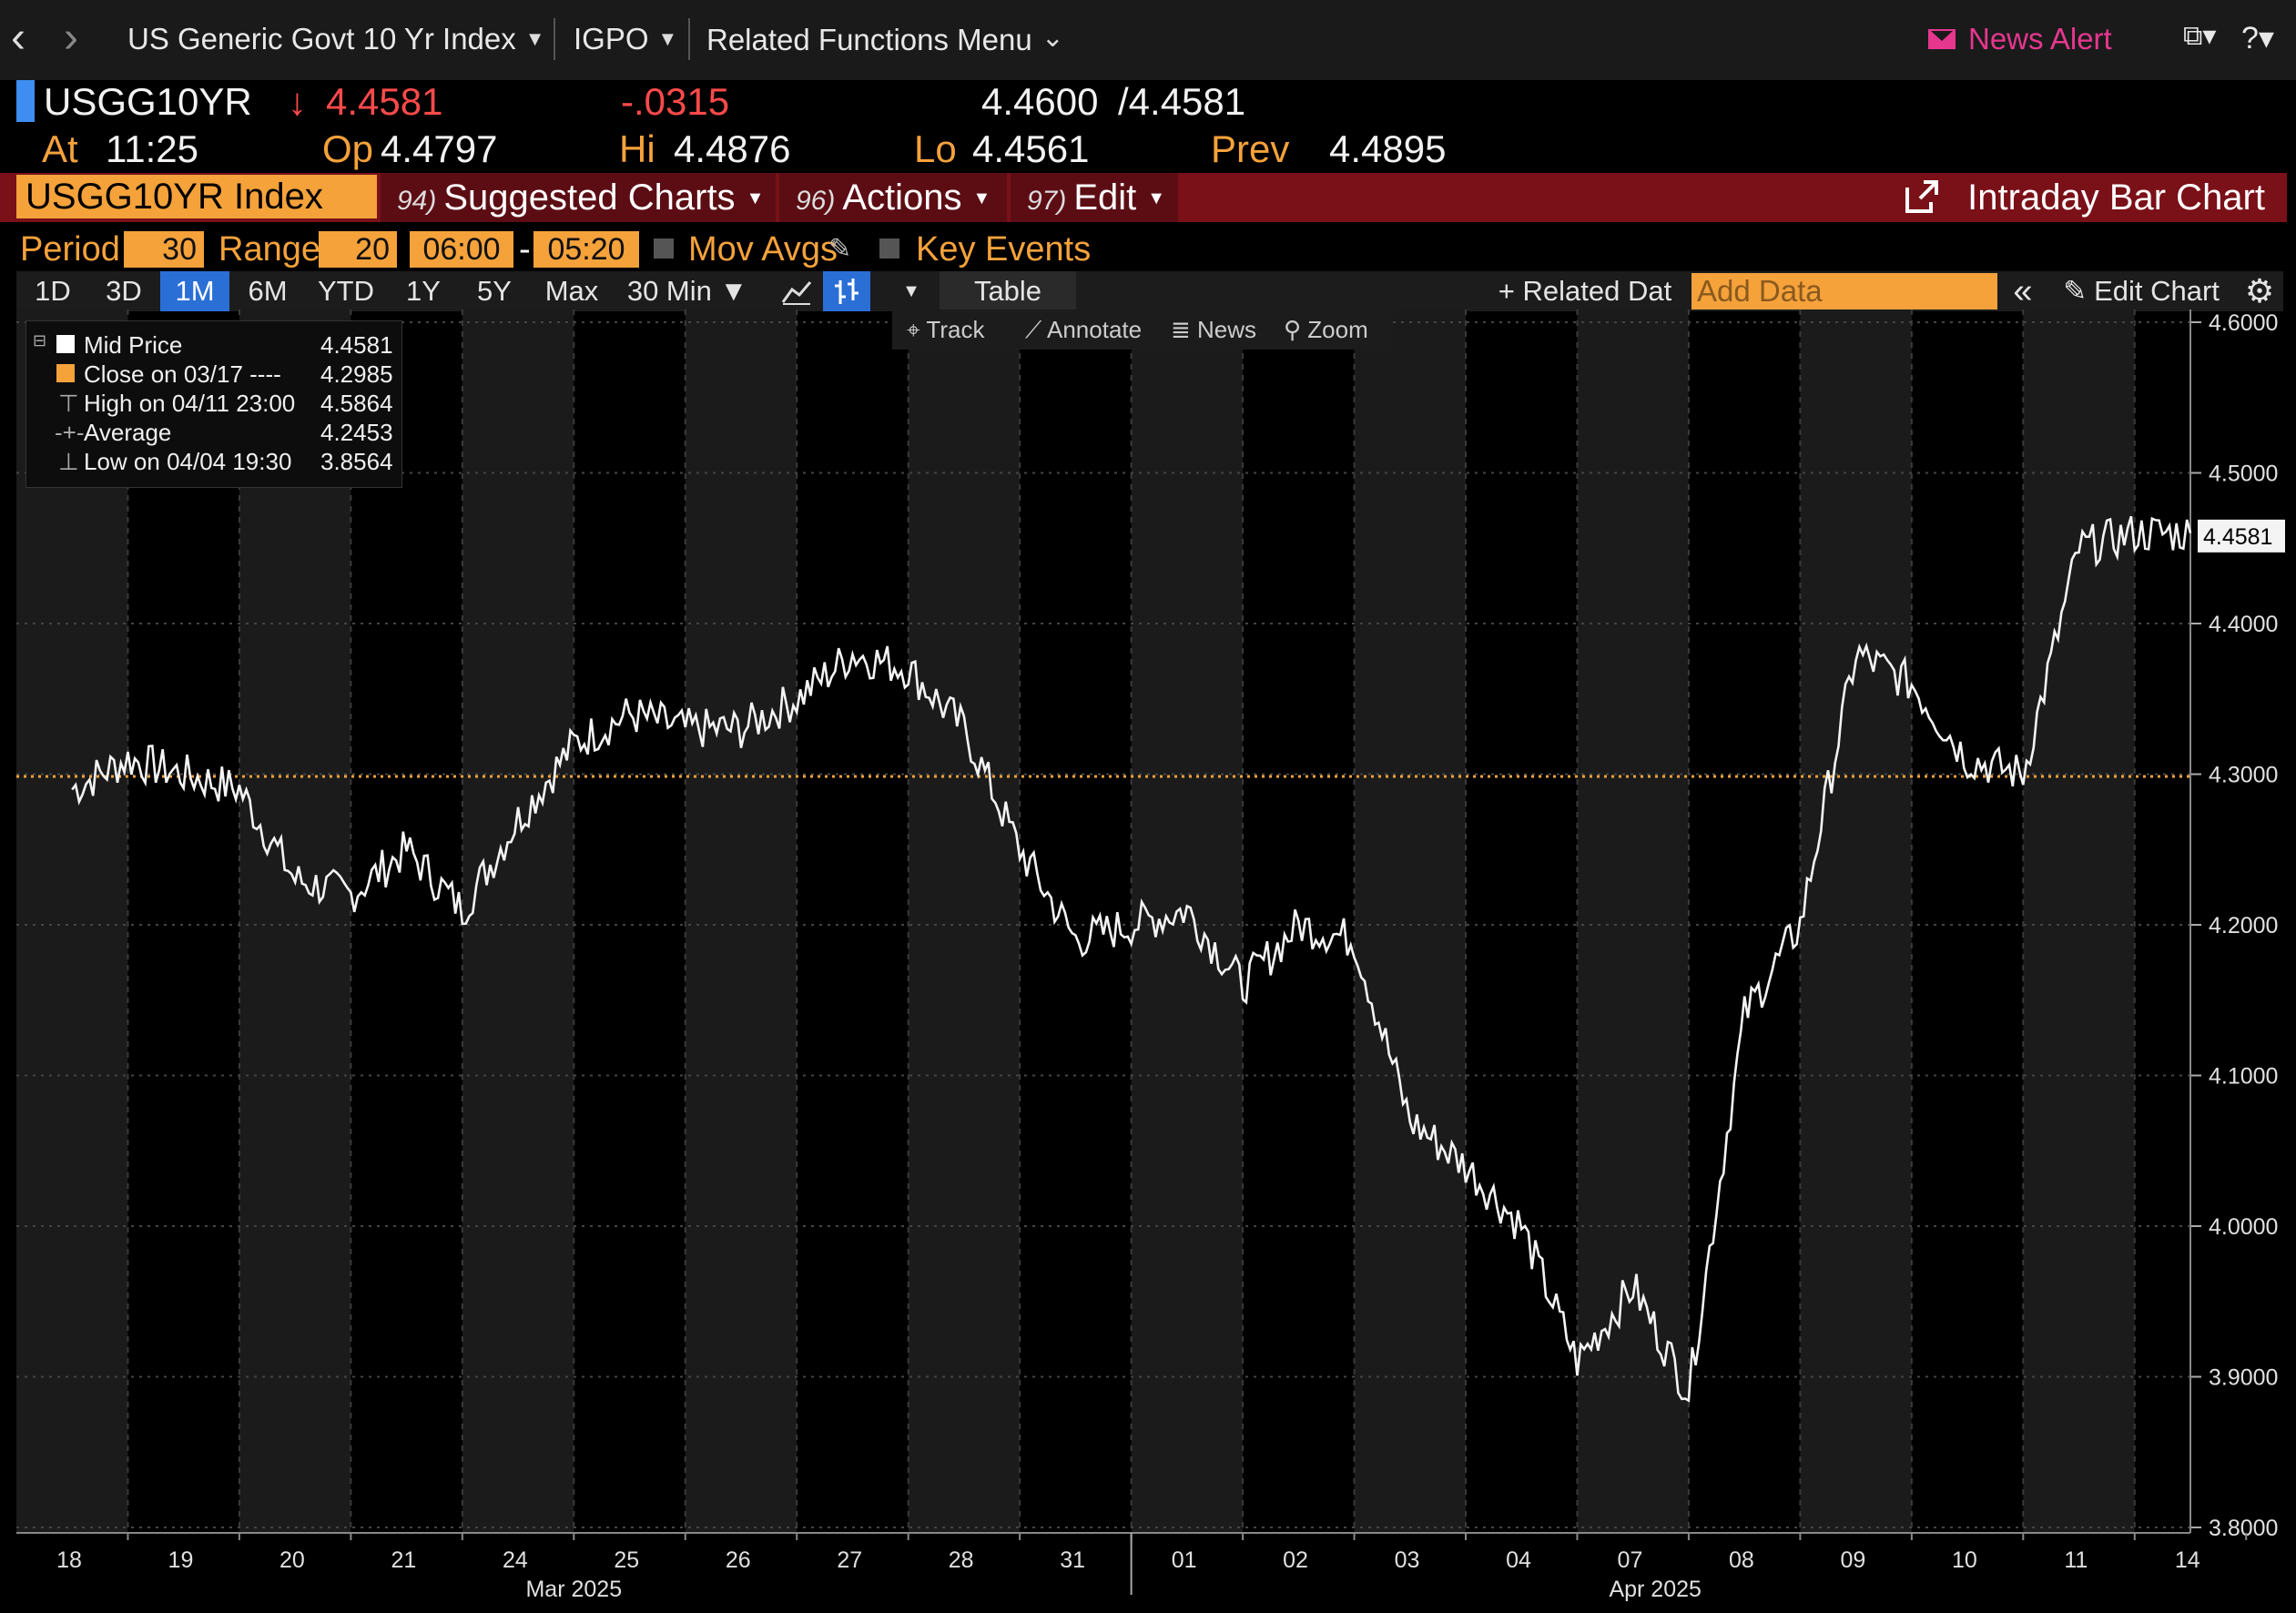 This screenshot has height=1613, width=2296. Describe the element at coordinates (297, 101) in the screenshot. I see `down-arrow-icon: ↓` at that location.